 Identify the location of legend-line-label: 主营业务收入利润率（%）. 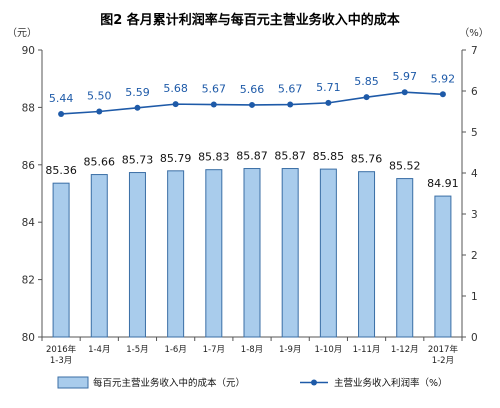
(391, 383).